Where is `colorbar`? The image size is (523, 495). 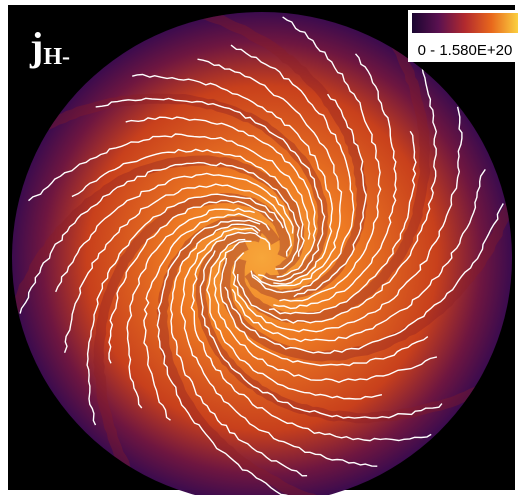
colorbar is located at coordinates (465, 23).